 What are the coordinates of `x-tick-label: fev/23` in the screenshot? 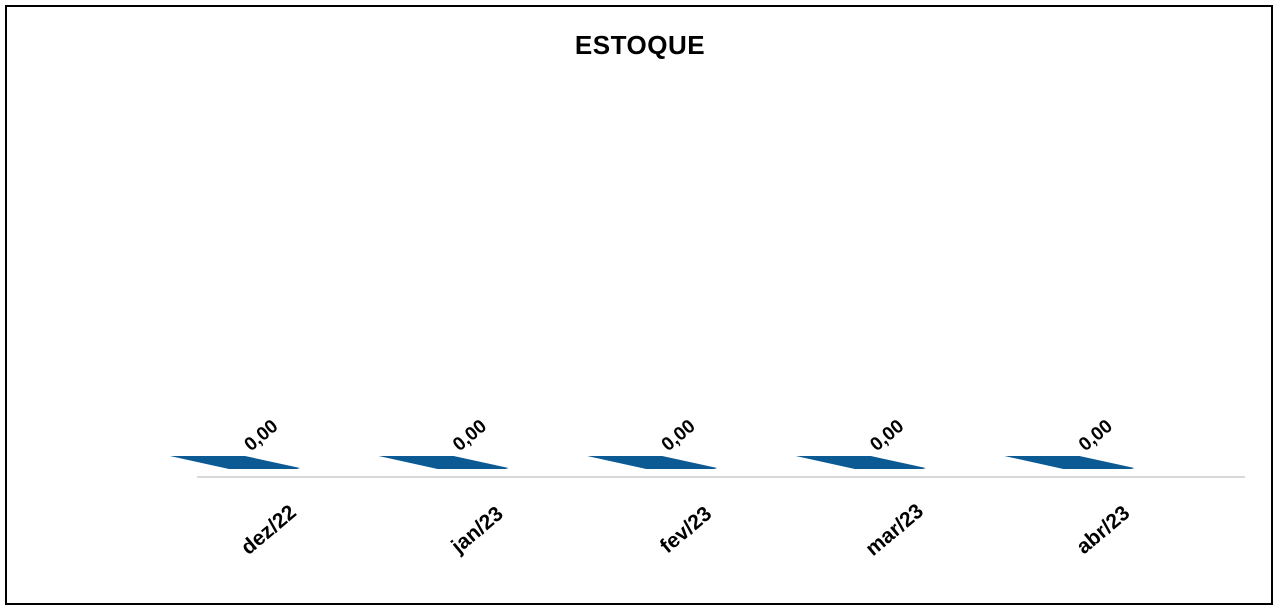 It's located at (686, 530).